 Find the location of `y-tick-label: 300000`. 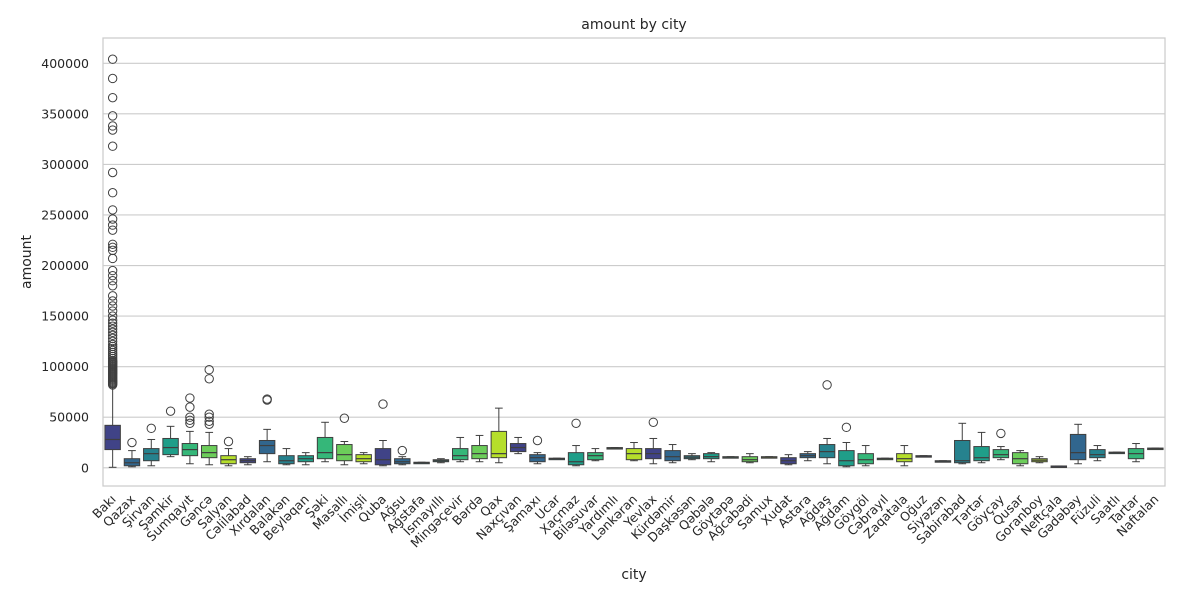

y-tick-label: 300000 is located at coordinates (65, 164).